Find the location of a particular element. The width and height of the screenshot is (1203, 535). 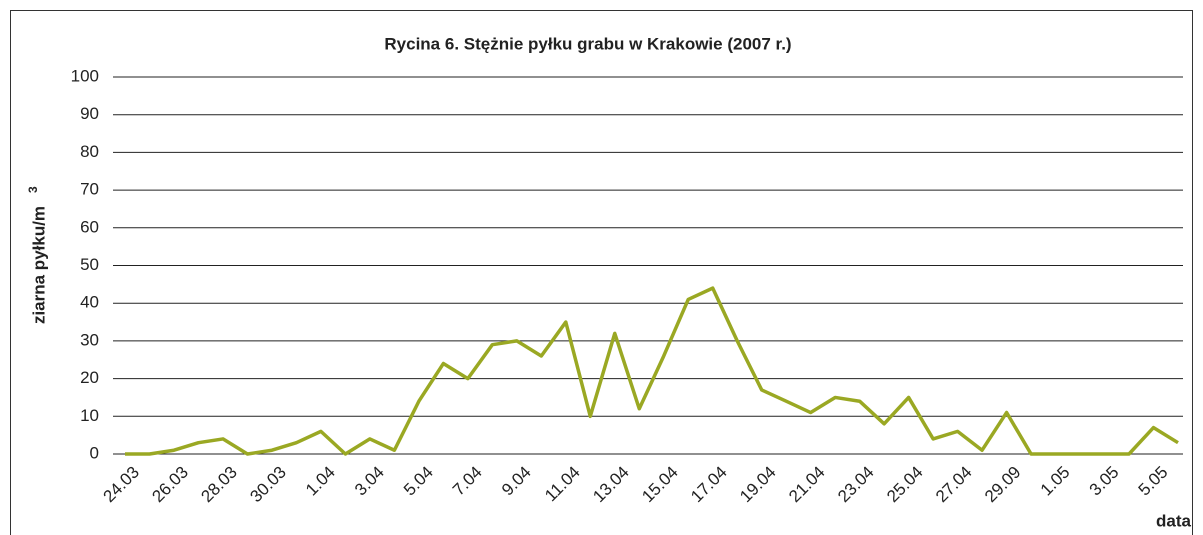

y-axis-title: ziarna pyłku/m 3 is located at coordinates (37, 255).